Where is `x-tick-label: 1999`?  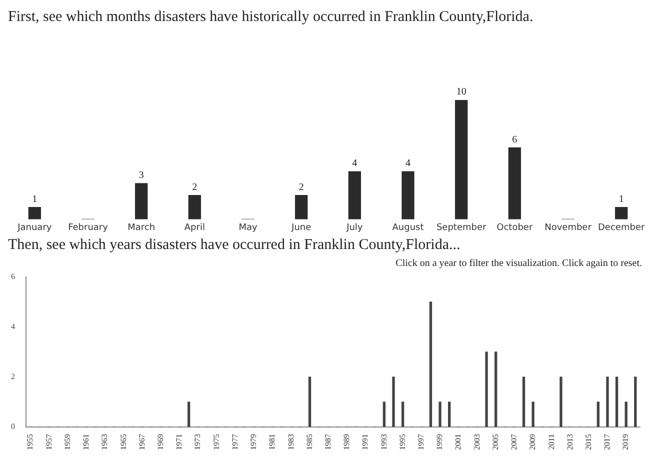 x-tick-label: 1999 is located at coordinates (439, 442).